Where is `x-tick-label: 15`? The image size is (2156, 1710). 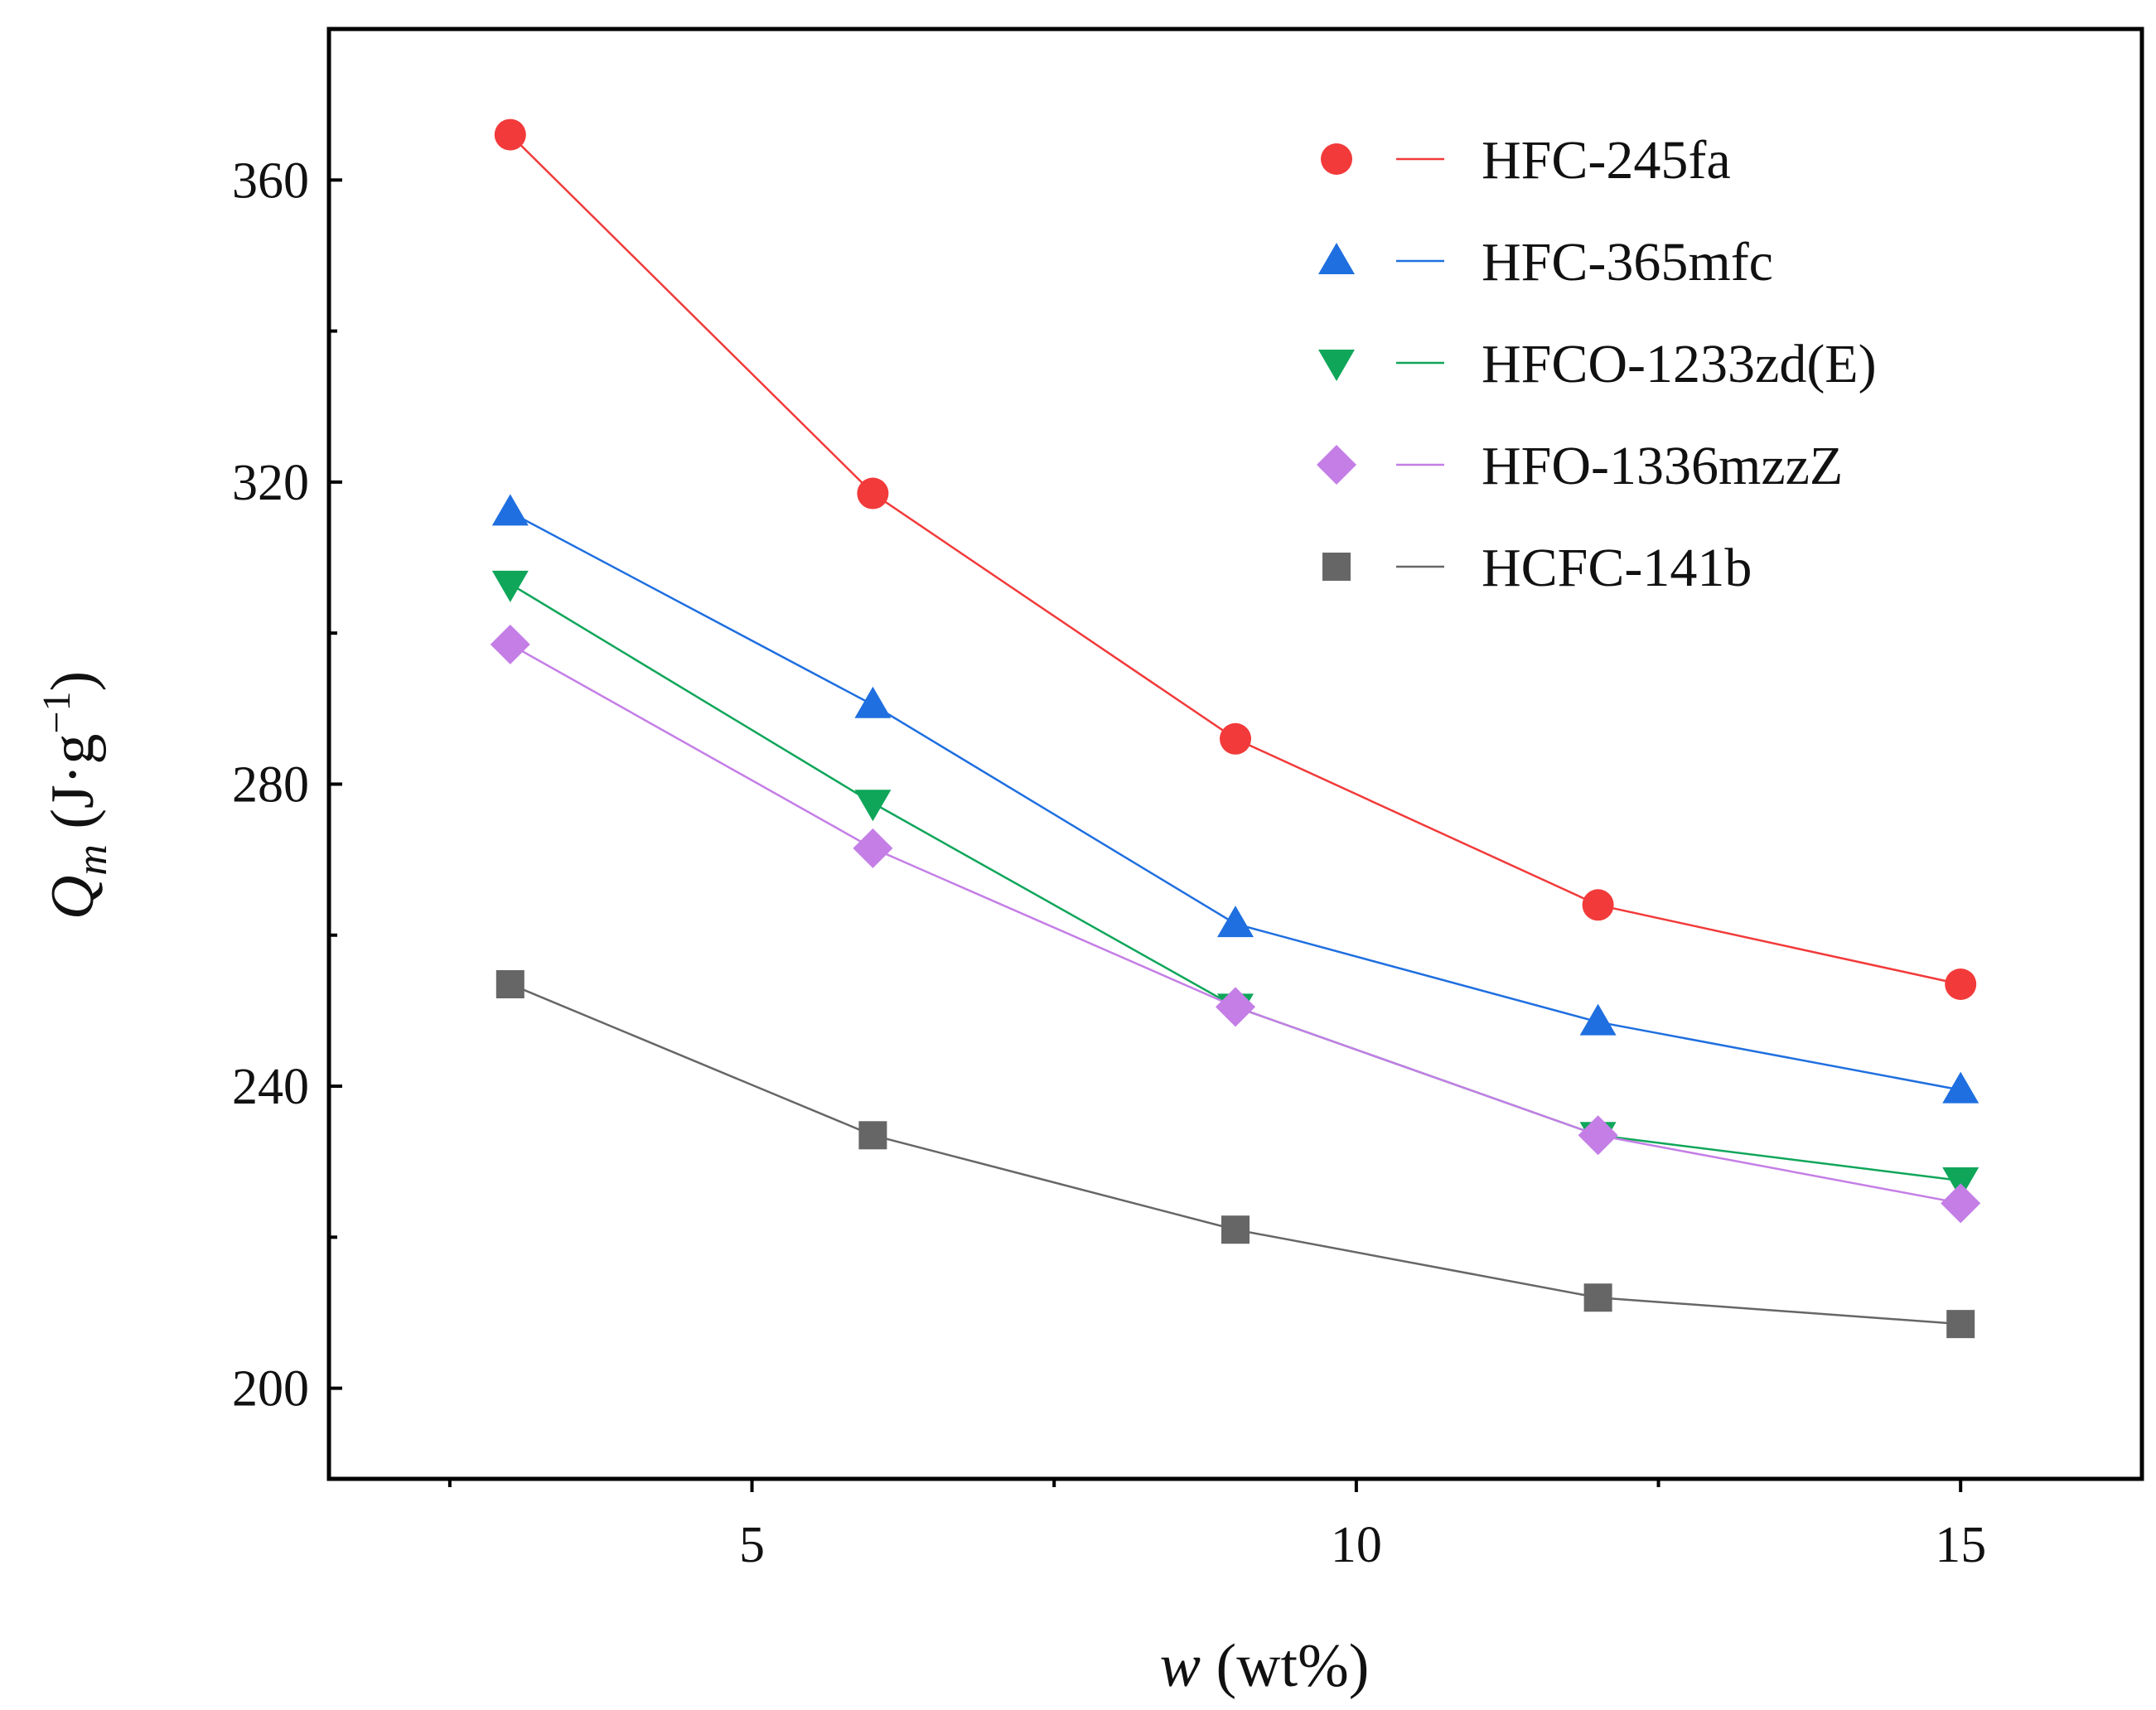 x-tick-label: 15 is located at coordinates (1960, 1545).